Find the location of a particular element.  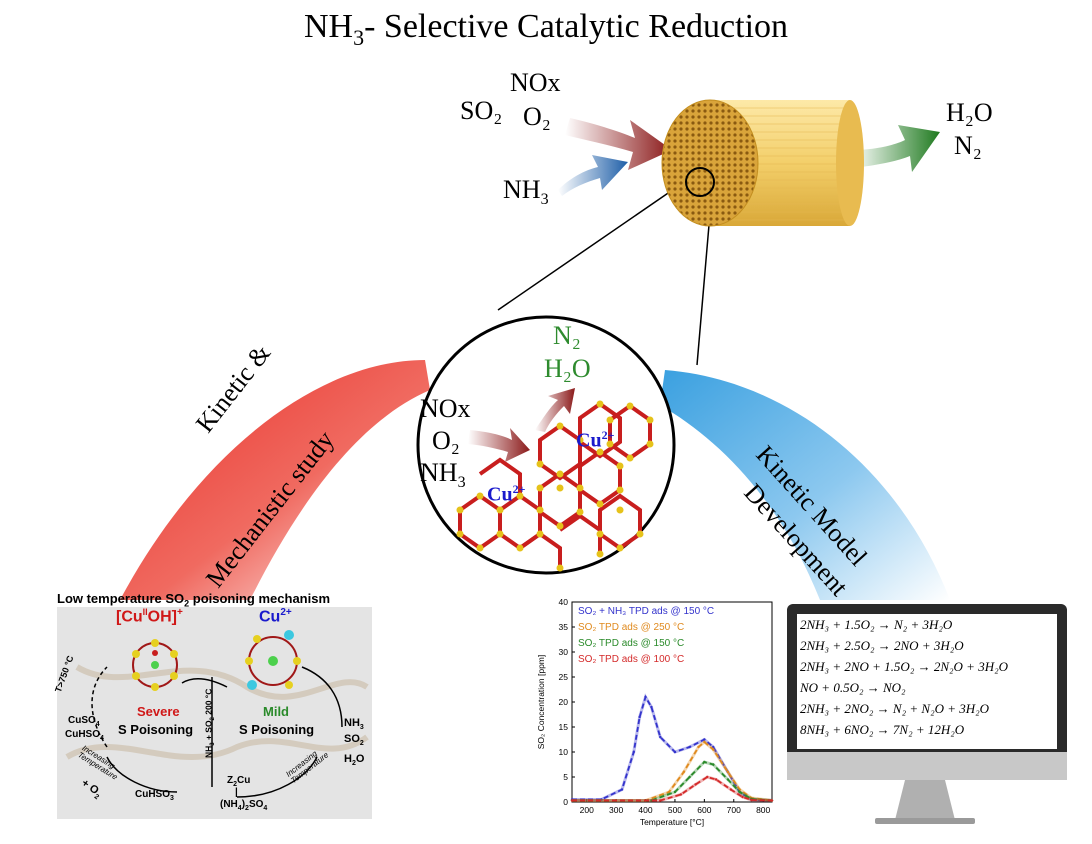

nh42so4-label: (NH4)2SO4 is located at coordinates (244, 805).